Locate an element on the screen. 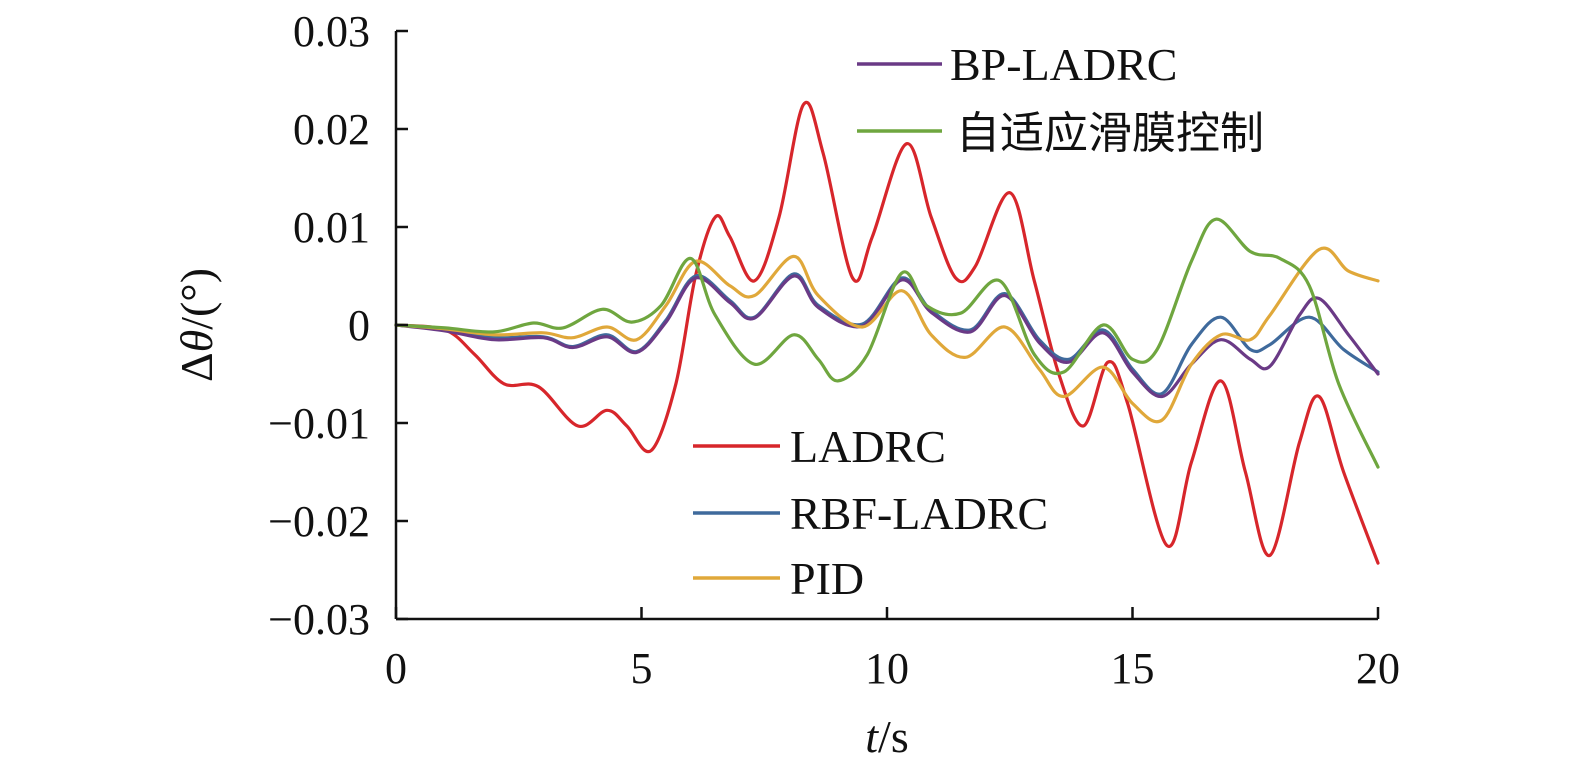 The height and width of the screenshot is (772, 1575). series-line-bp-ladrc is located at coordinates (887, 336).